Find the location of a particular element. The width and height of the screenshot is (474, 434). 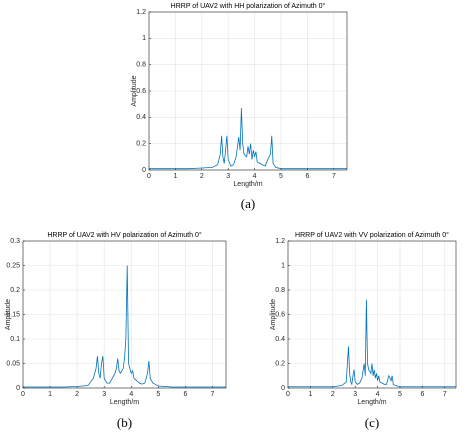

caption: (b) is located at coordinates (124, 422).